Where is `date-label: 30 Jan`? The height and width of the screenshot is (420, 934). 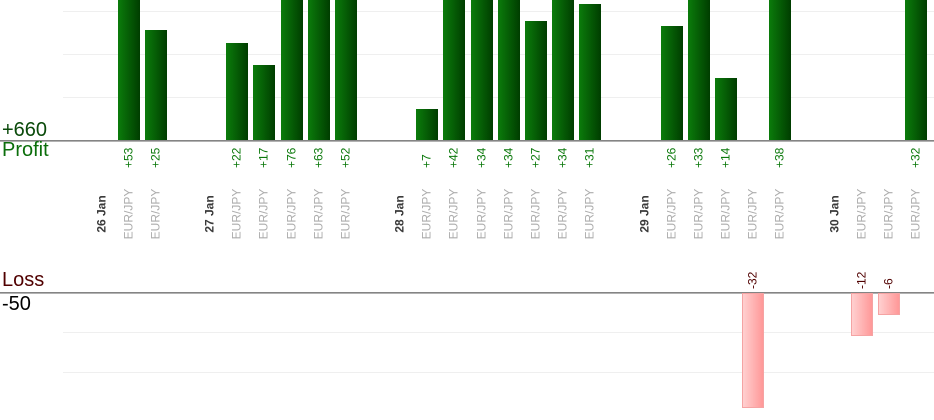
date-label: 30 Jan is located at coordinates (834, 214).